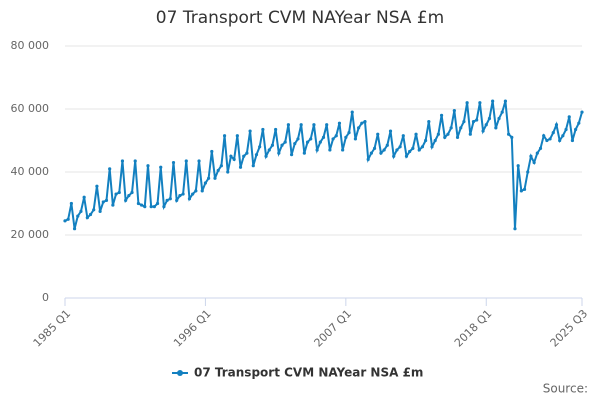  What do you see at coordinates (473, 328) in the screenshot?
I see `x-tick-label: 2018 Q1` at bounding box center [473, 328].